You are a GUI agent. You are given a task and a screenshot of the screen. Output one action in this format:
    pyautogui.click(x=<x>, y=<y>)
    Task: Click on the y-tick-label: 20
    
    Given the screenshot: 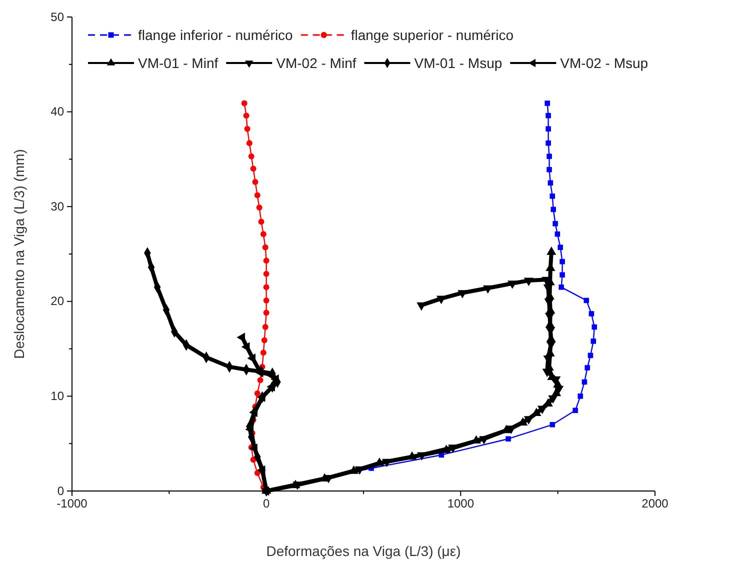 What is the action you would take?
    pyautogui.click(x=57, y=301)
    